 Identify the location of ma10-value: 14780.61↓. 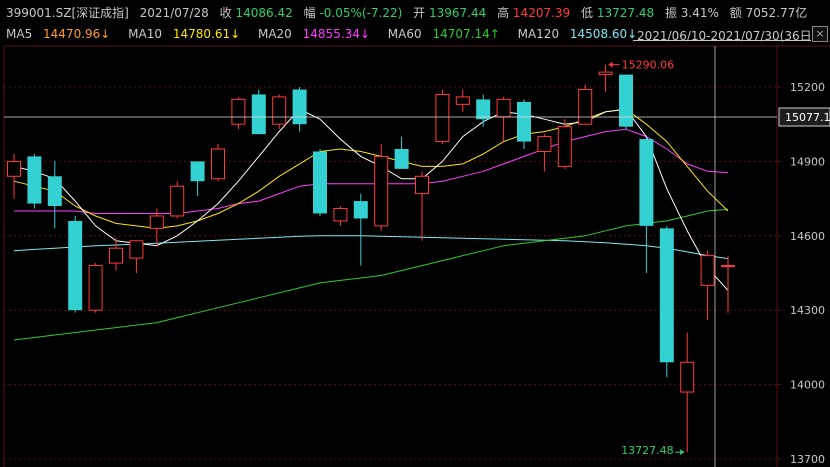
(206, 34).